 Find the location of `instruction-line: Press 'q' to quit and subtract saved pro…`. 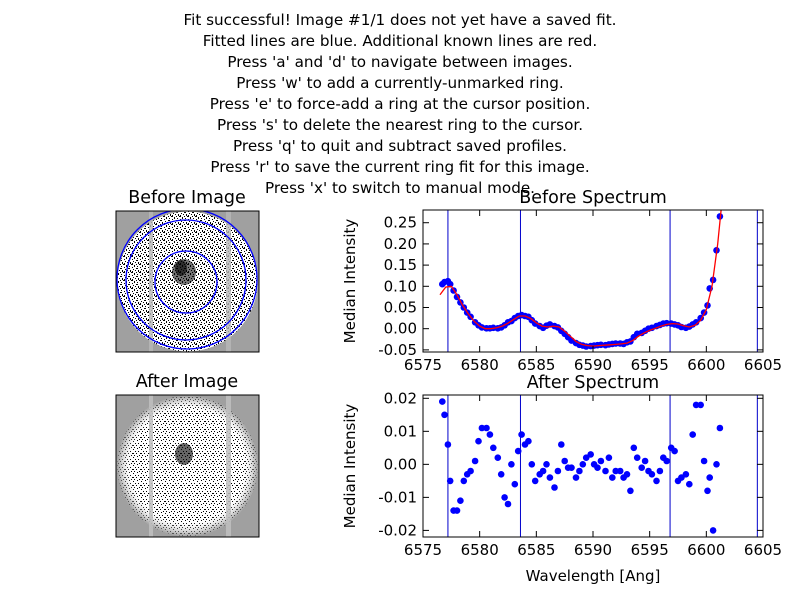

instruction-line: Press 'q' to quit and subtract saved pro… is located at coordinates (400, 146).